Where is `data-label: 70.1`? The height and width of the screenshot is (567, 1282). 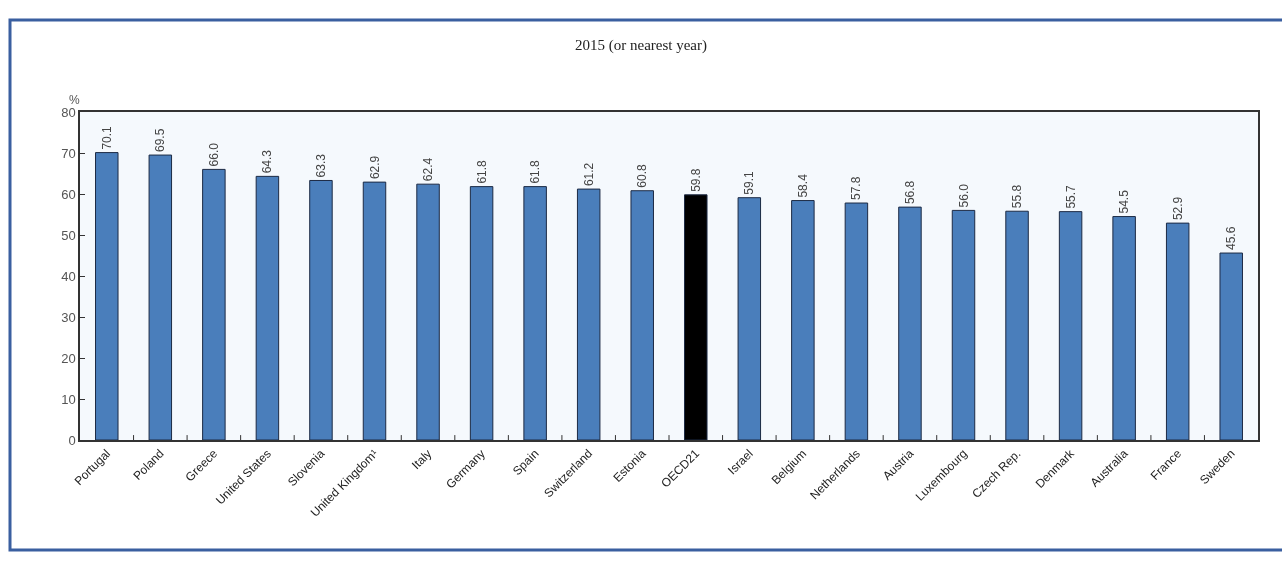
data-label: 70.1 is located at coordinates (106, 137).